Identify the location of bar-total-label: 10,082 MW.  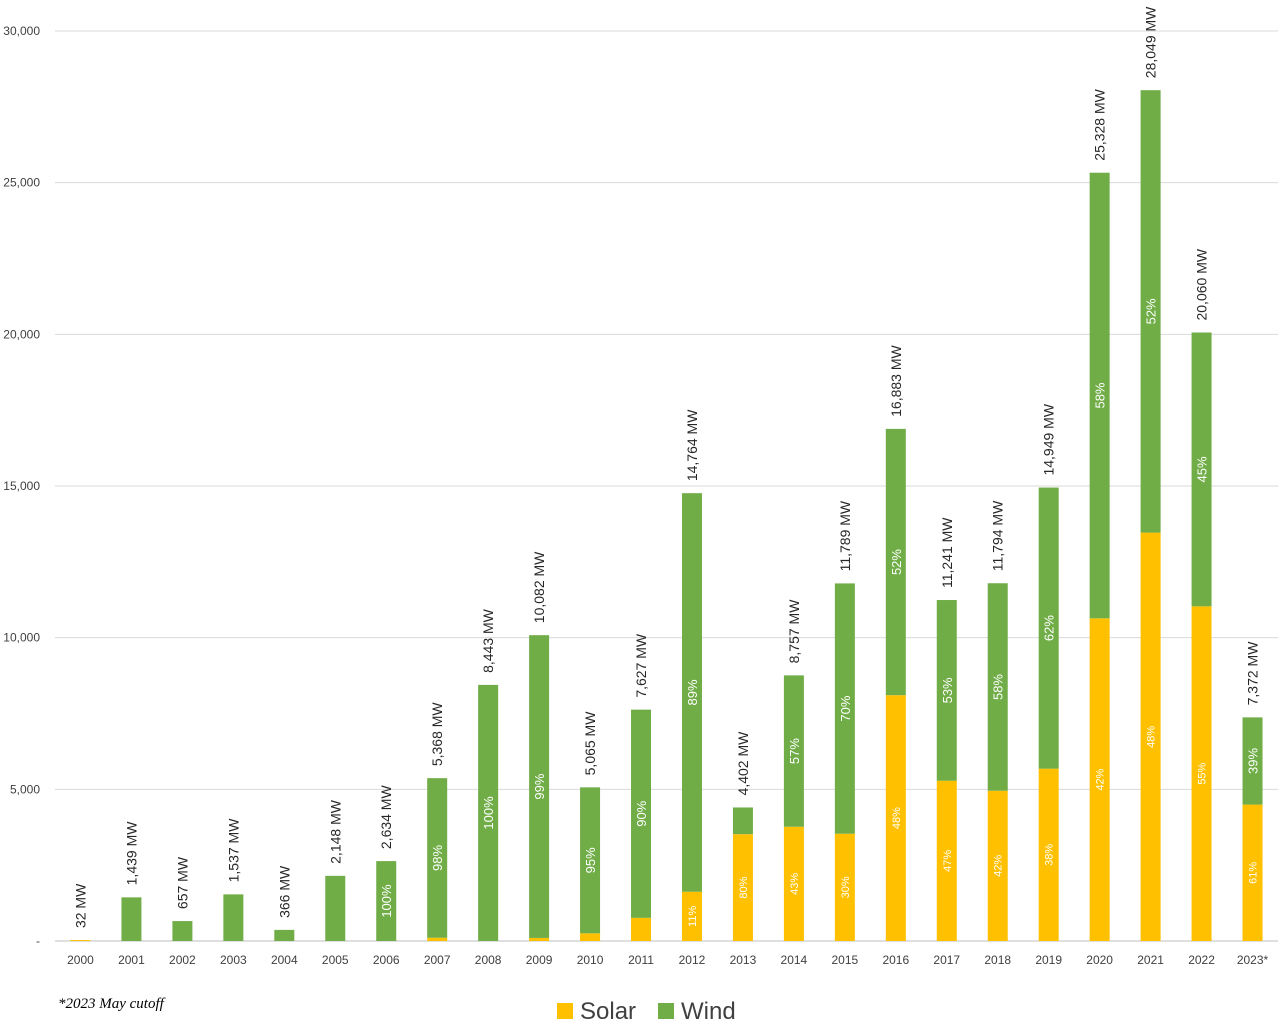
(539, 587).